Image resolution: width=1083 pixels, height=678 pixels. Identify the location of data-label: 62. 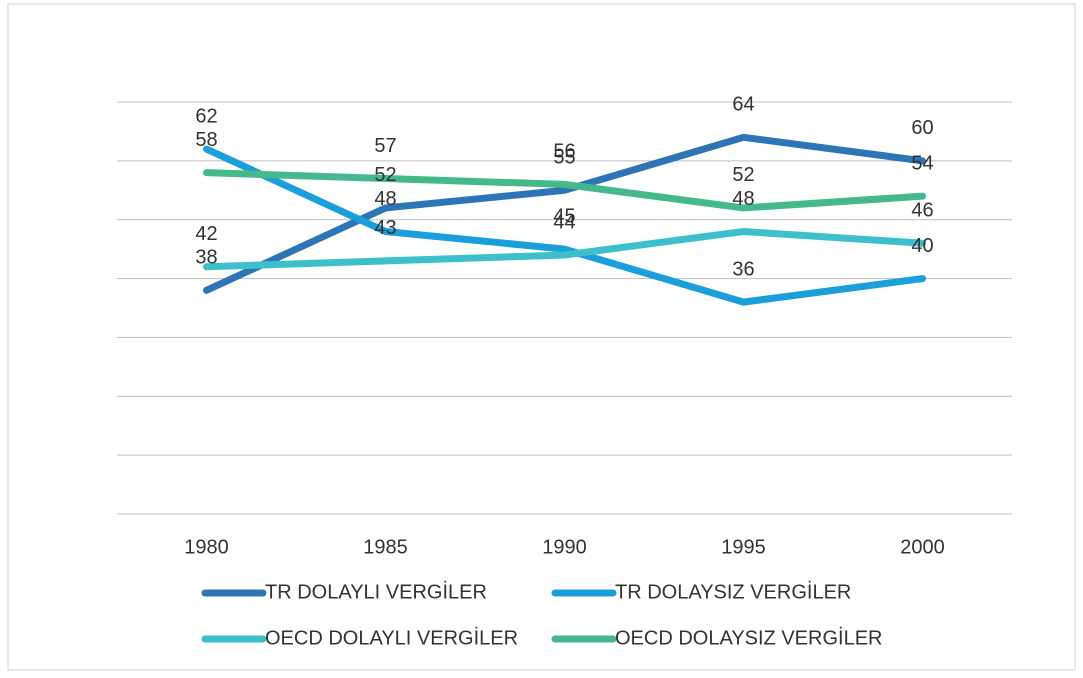
(206, 116).